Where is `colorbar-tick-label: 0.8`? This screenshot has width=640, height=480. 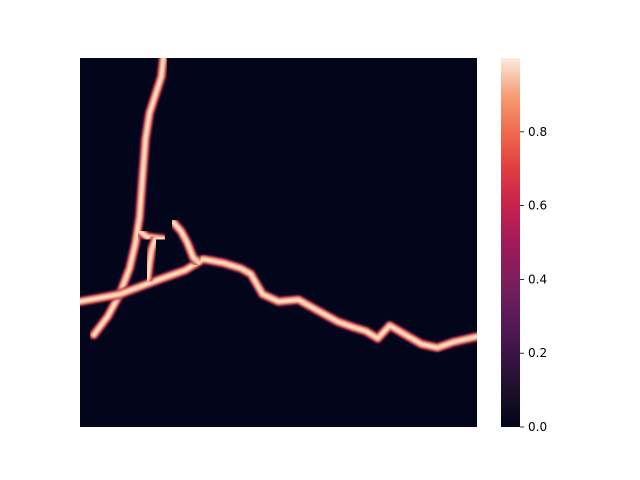 colorbar-tick-label: 0.8 is located at coordinates (537, 132).